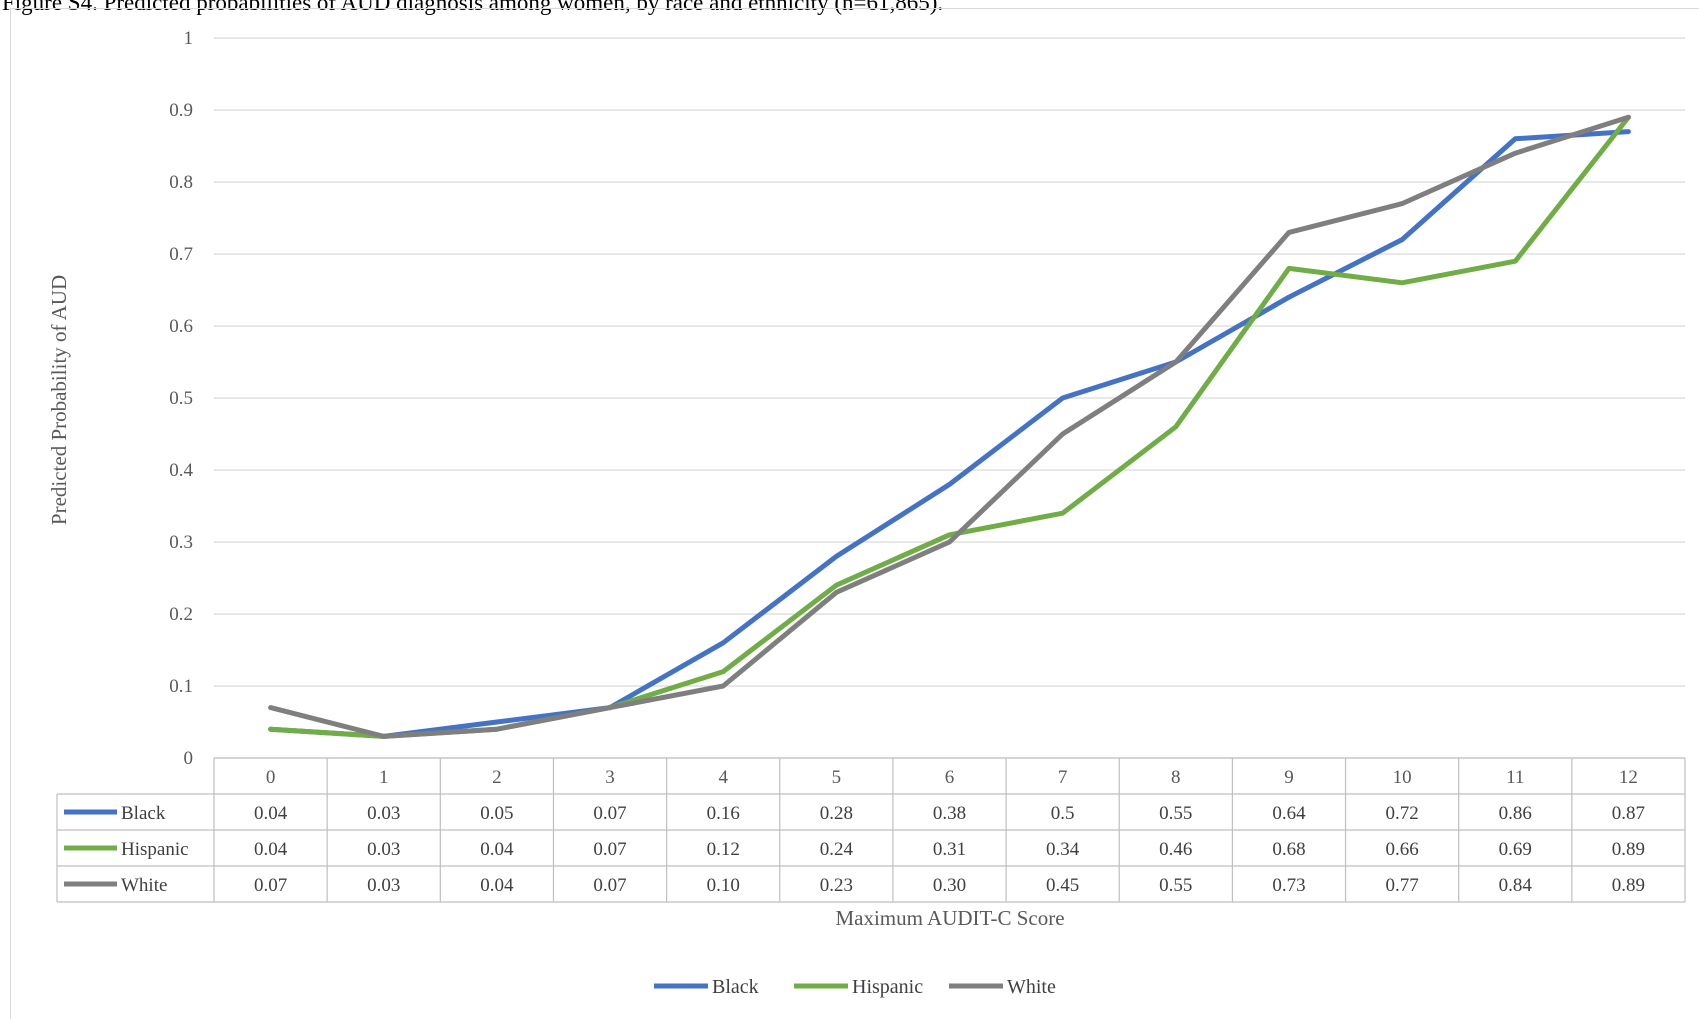 The width and height of the screenshot is (1699, 1019). What do you see at coordinates (723, 813) in the screenshot?
I see `table-cell: 0.16` at bounding box center [723, 813].